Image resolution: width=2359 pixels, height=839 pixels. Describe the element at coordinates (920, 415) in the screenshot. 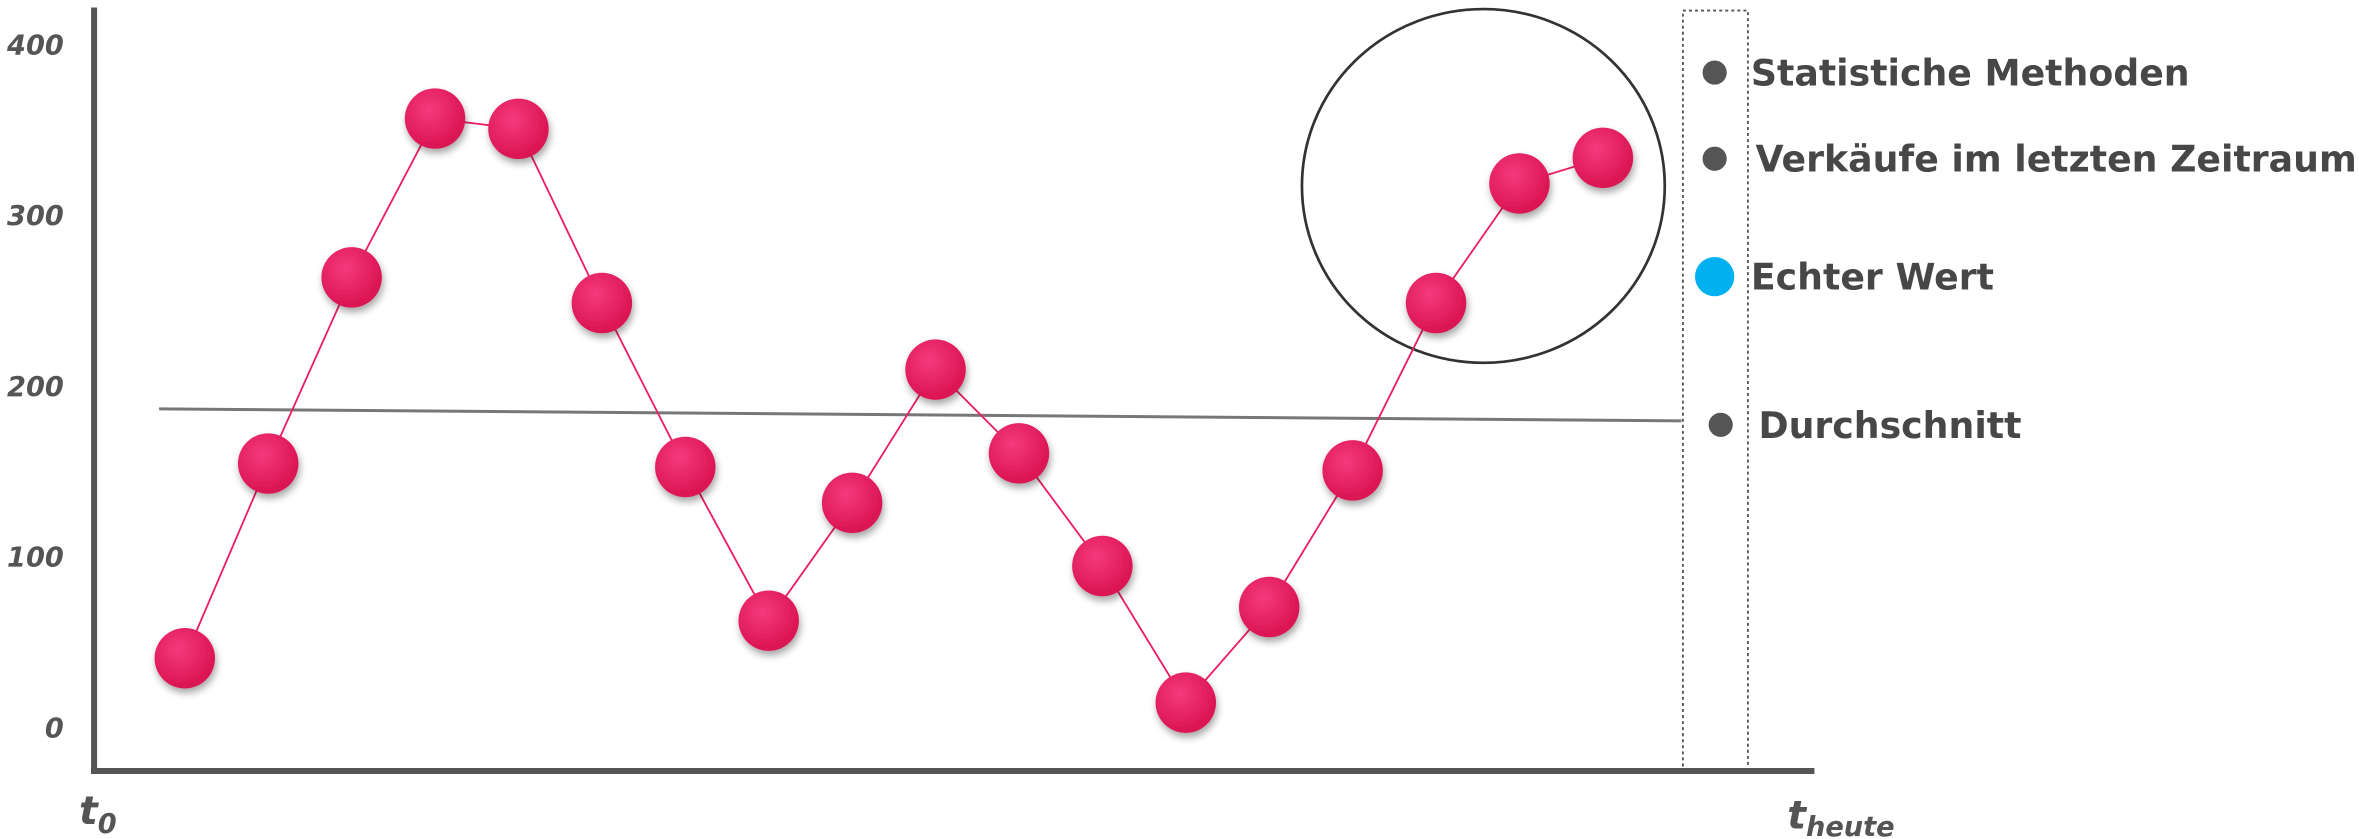

I see `average-line` at that location.